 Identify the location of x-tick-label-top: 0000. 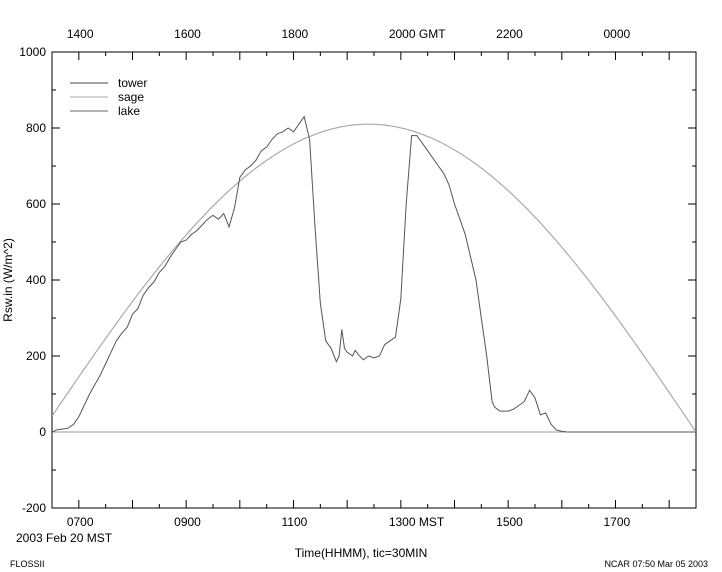
(617, 34).